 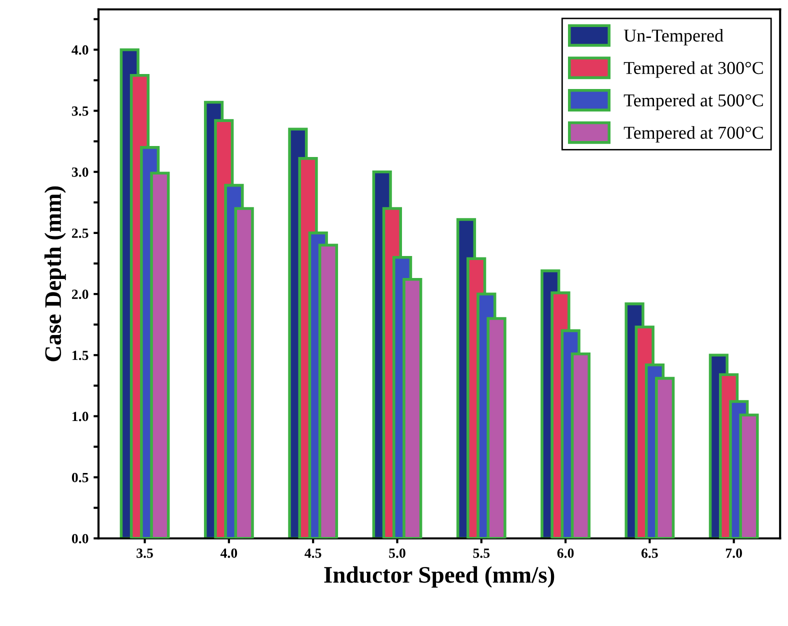 What do you see at coordinates (565, 553) in the screenshot?
I see `x-tick-label: 6.0` at bounding box center [565, 553].